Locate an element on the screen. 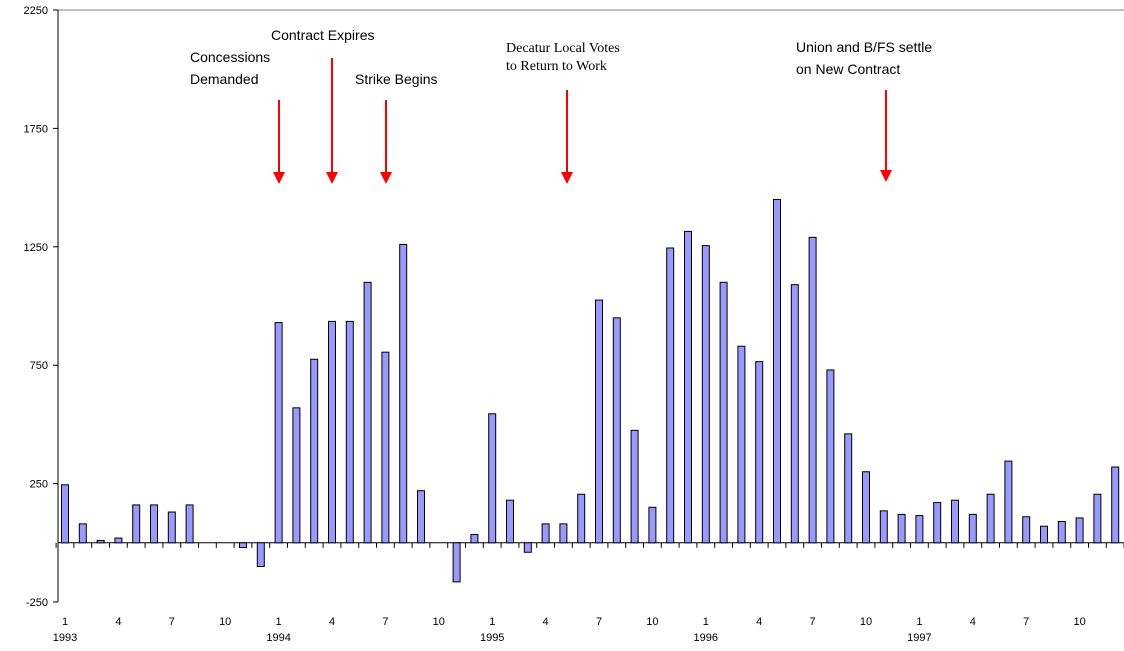 This screenshot has height=651, width=1124. y-tick-label: 1750 is located at coordinates (36, 129).